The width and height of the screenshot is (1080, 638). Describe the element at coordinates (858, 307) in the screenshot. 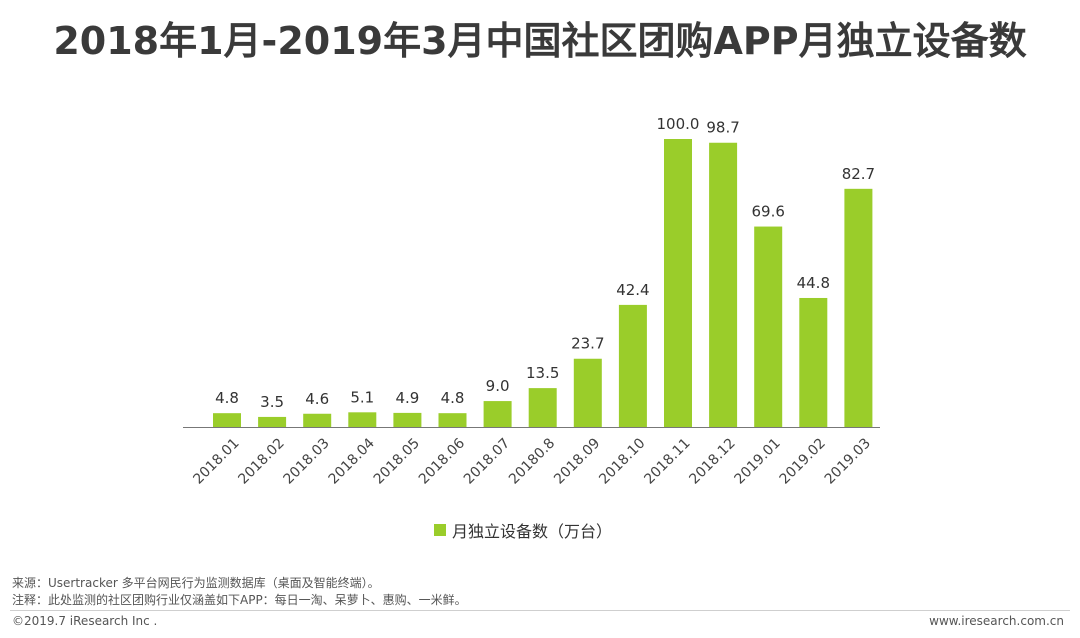

I see `bar-2019.03` at that location.